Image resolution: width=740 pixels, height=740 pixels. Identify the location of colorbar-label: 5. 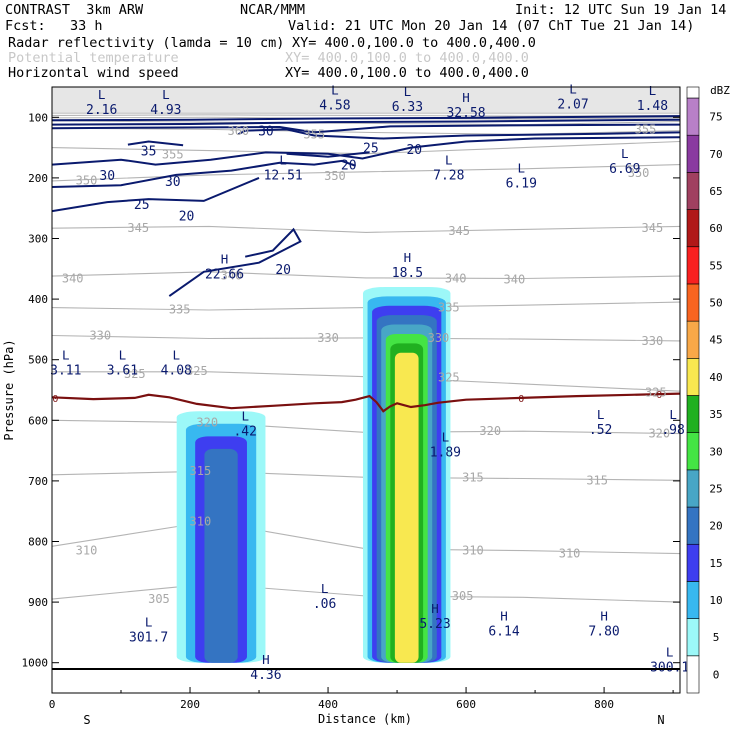
(716, 637).